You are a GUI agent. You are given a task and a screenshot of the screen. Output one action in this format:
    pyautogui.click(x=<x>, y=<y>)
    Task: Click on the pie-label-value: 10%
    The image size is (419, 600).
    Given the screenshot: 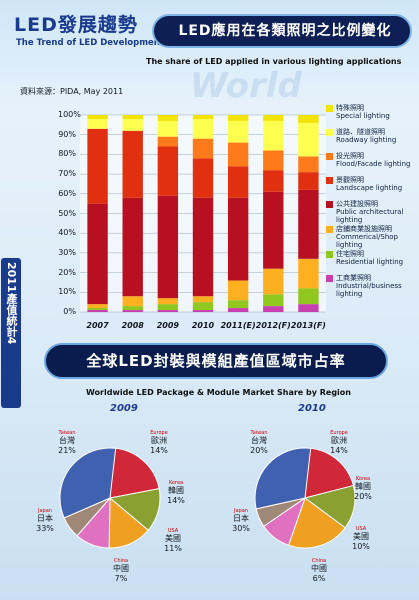 What is the action you would take?
    pyautogui.click(x=361, y=546)
    